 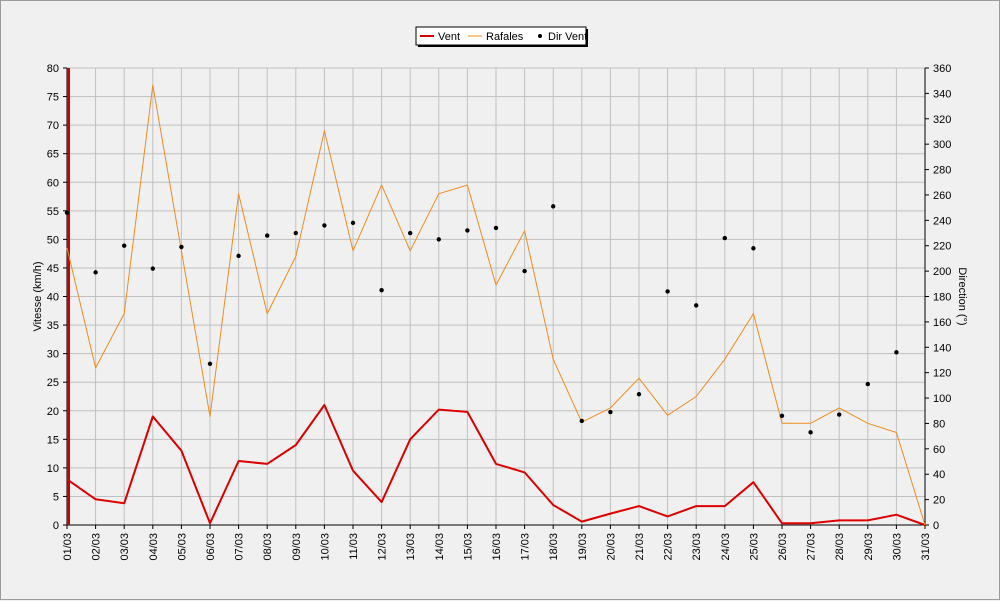 What do you see at coordinates (68, 296) in the screenshot?
I see `left-axis-accent` at bounding box center [68, 296].